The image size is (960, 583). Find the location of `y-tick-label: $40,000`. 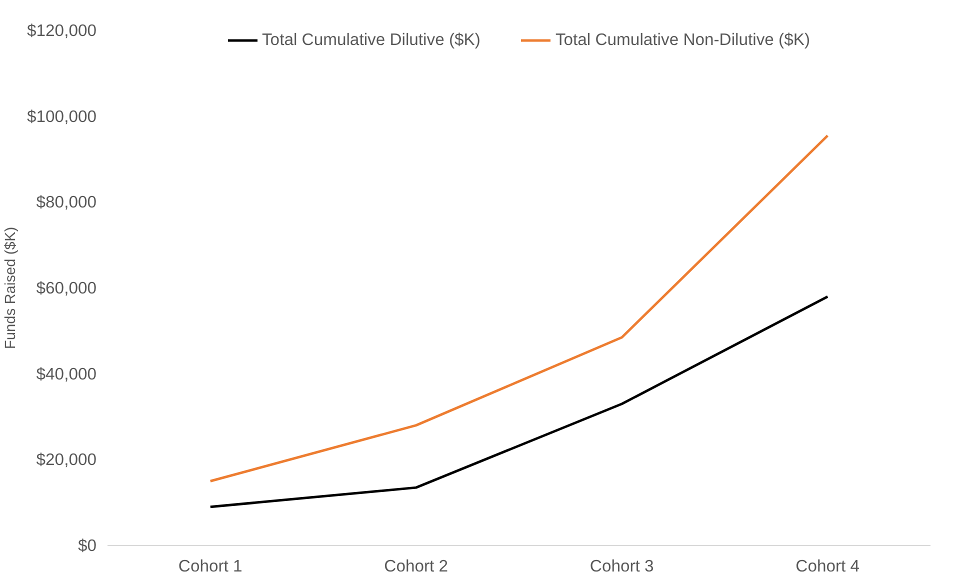

y-tick-label: $40,000 is located at coordinates (66, 374).